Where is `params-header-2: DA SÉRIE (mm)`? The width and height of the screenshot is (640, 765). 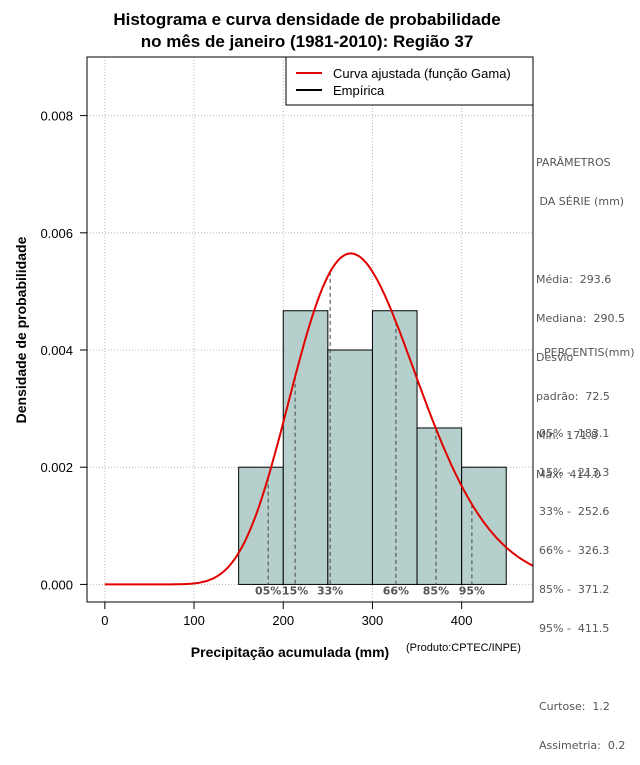
params-header-2: DA SÉRIE (mm) is located at coordinates (580, 201).